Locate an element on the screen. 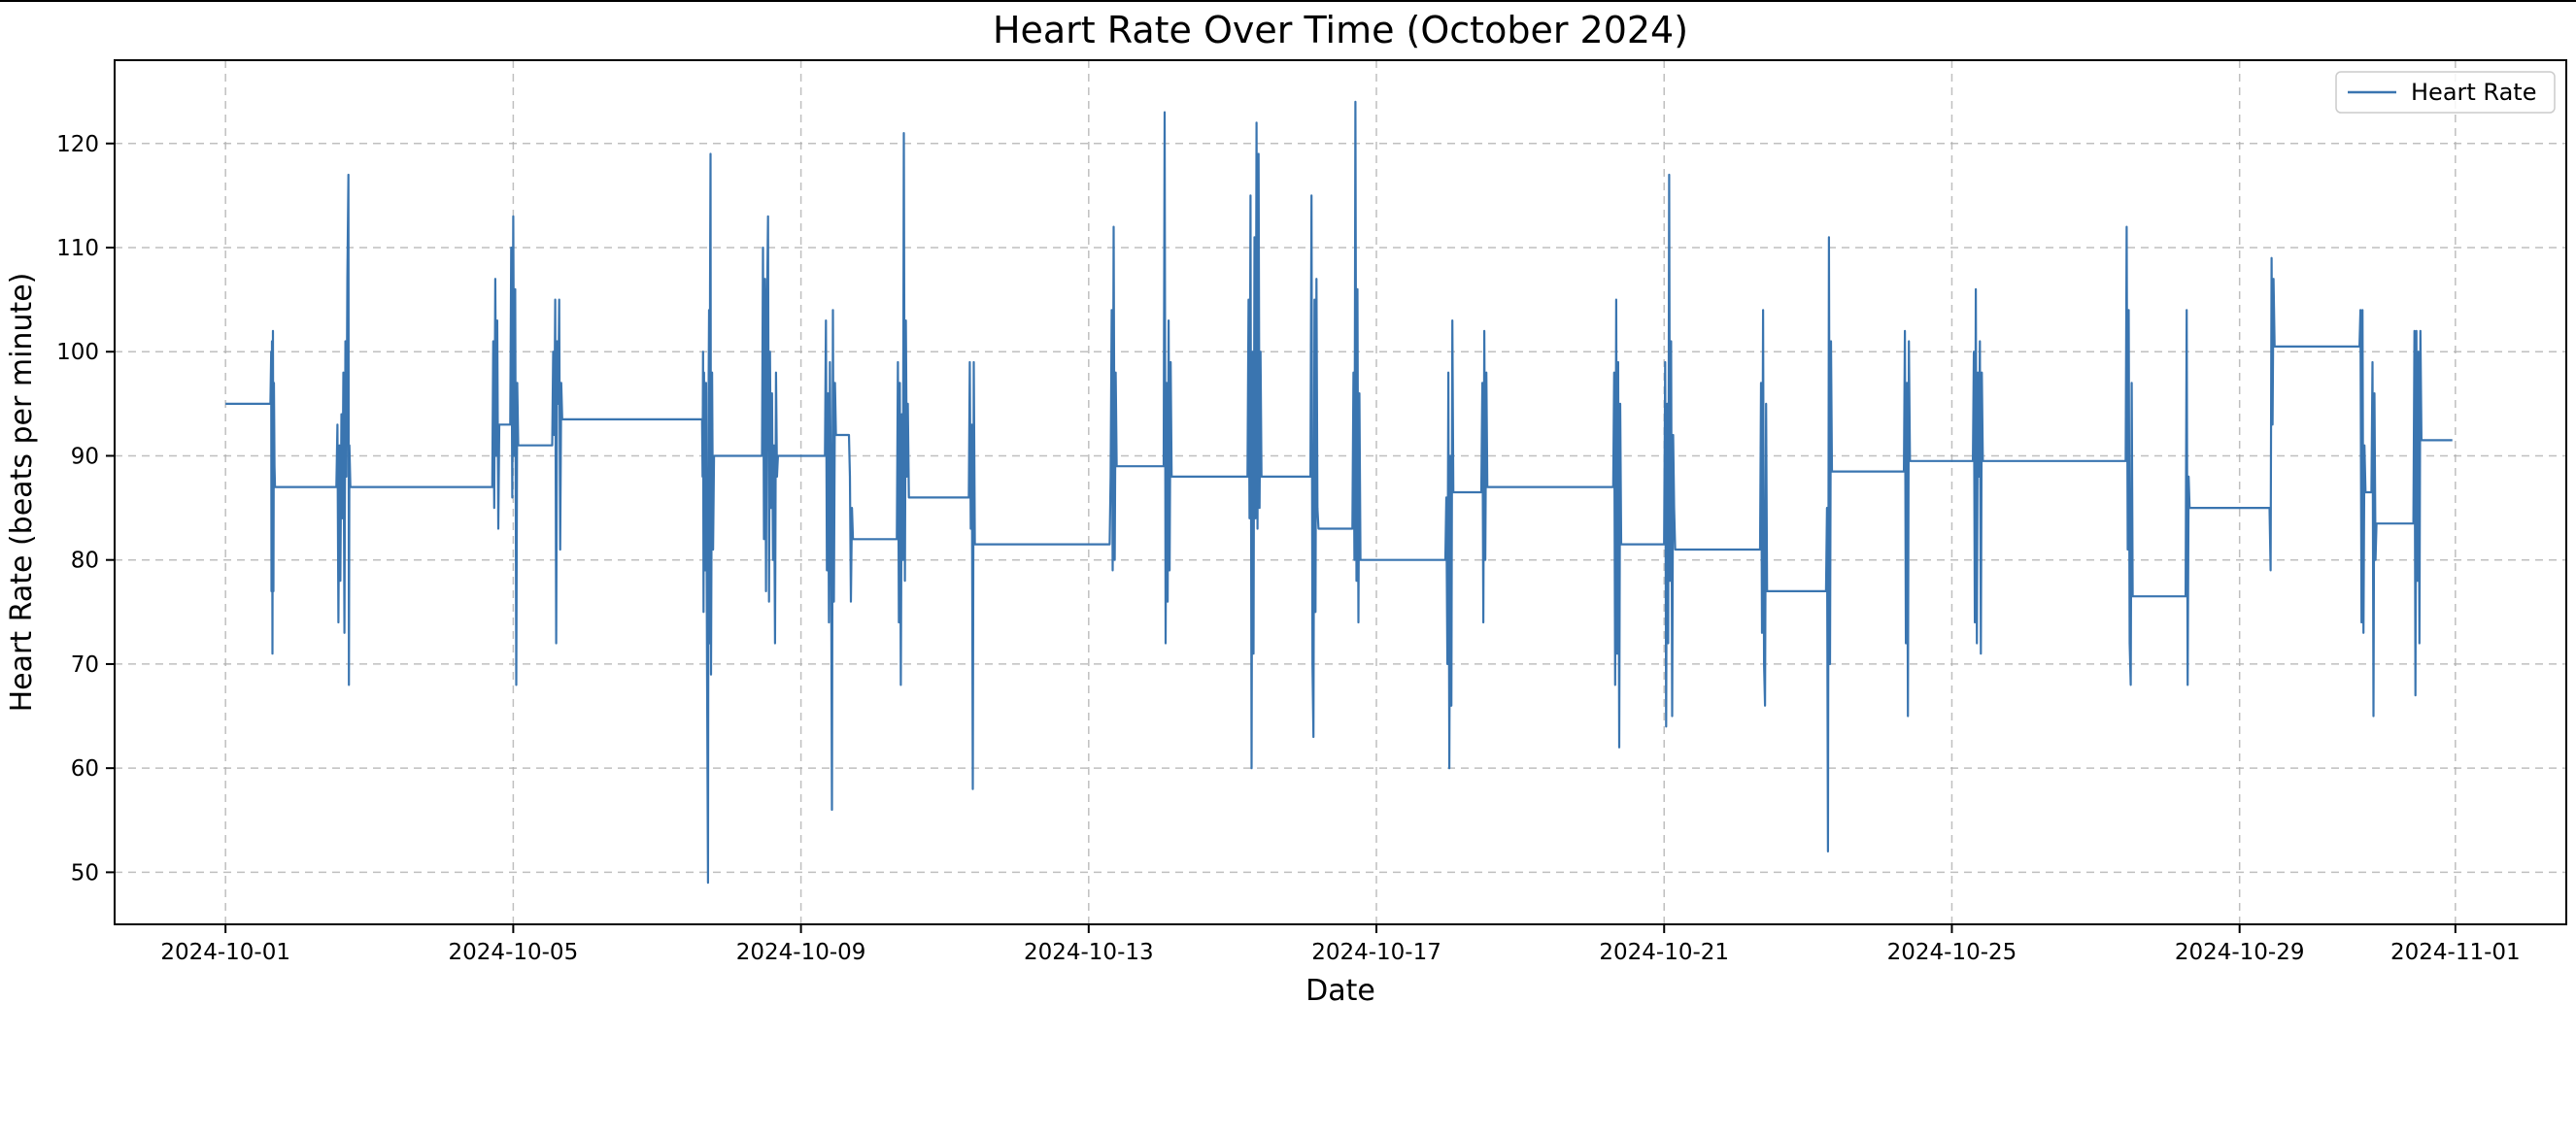 The width and height of the screenshot is (2576, 1136). y-axis-label: Heart Rate (beats per minute) is located at coordinates (22, 493).